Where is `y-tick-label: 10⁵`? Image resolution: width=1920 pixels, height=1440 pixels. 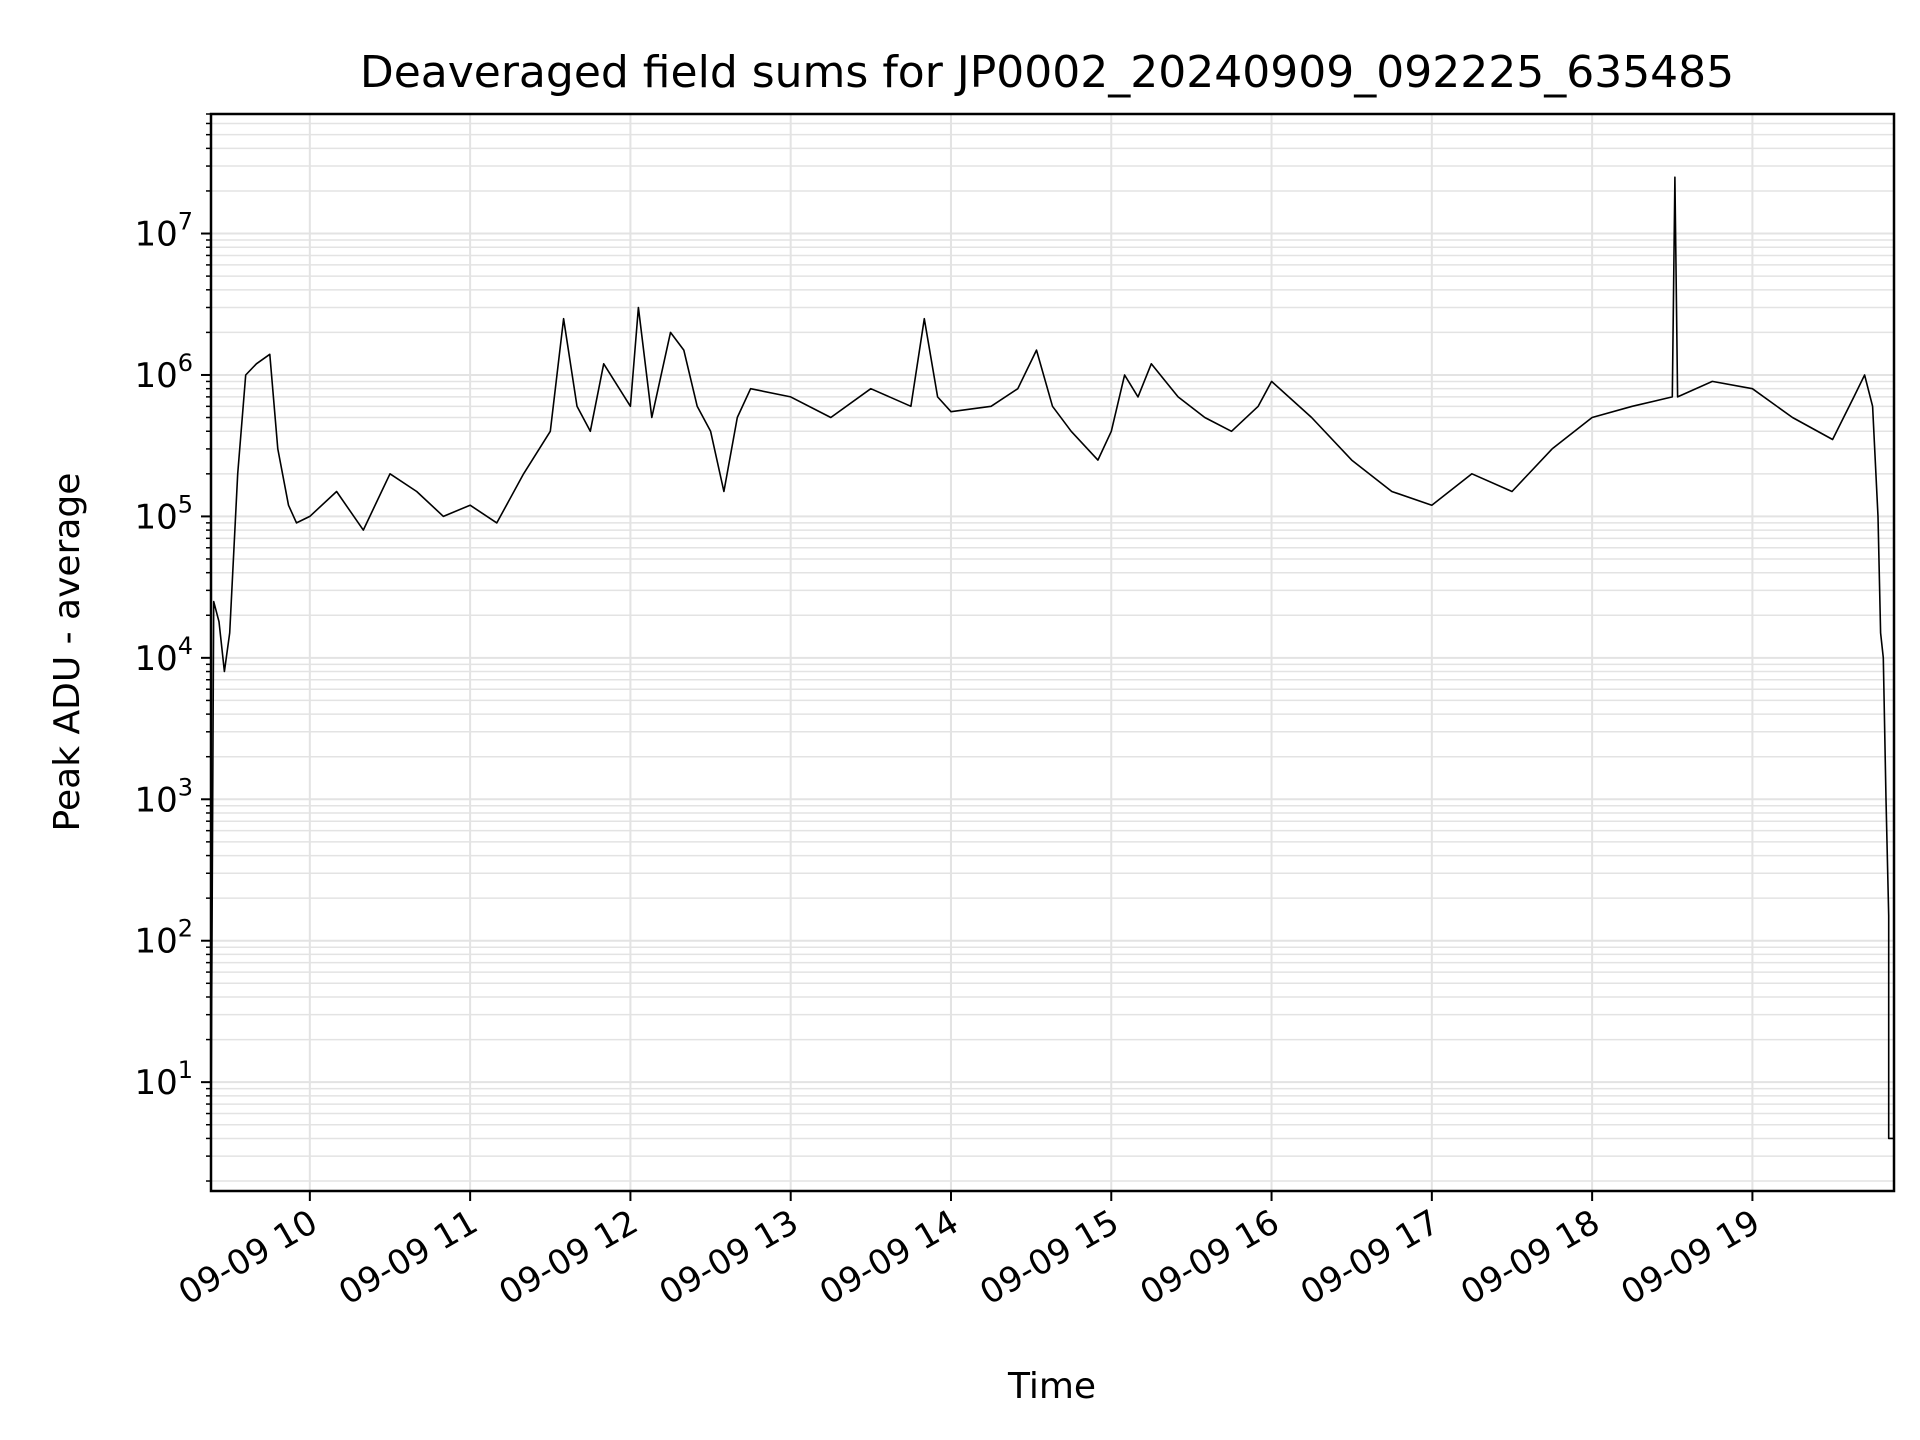 y-tick-label: 10⁵ is located at coordinates (163, 513).